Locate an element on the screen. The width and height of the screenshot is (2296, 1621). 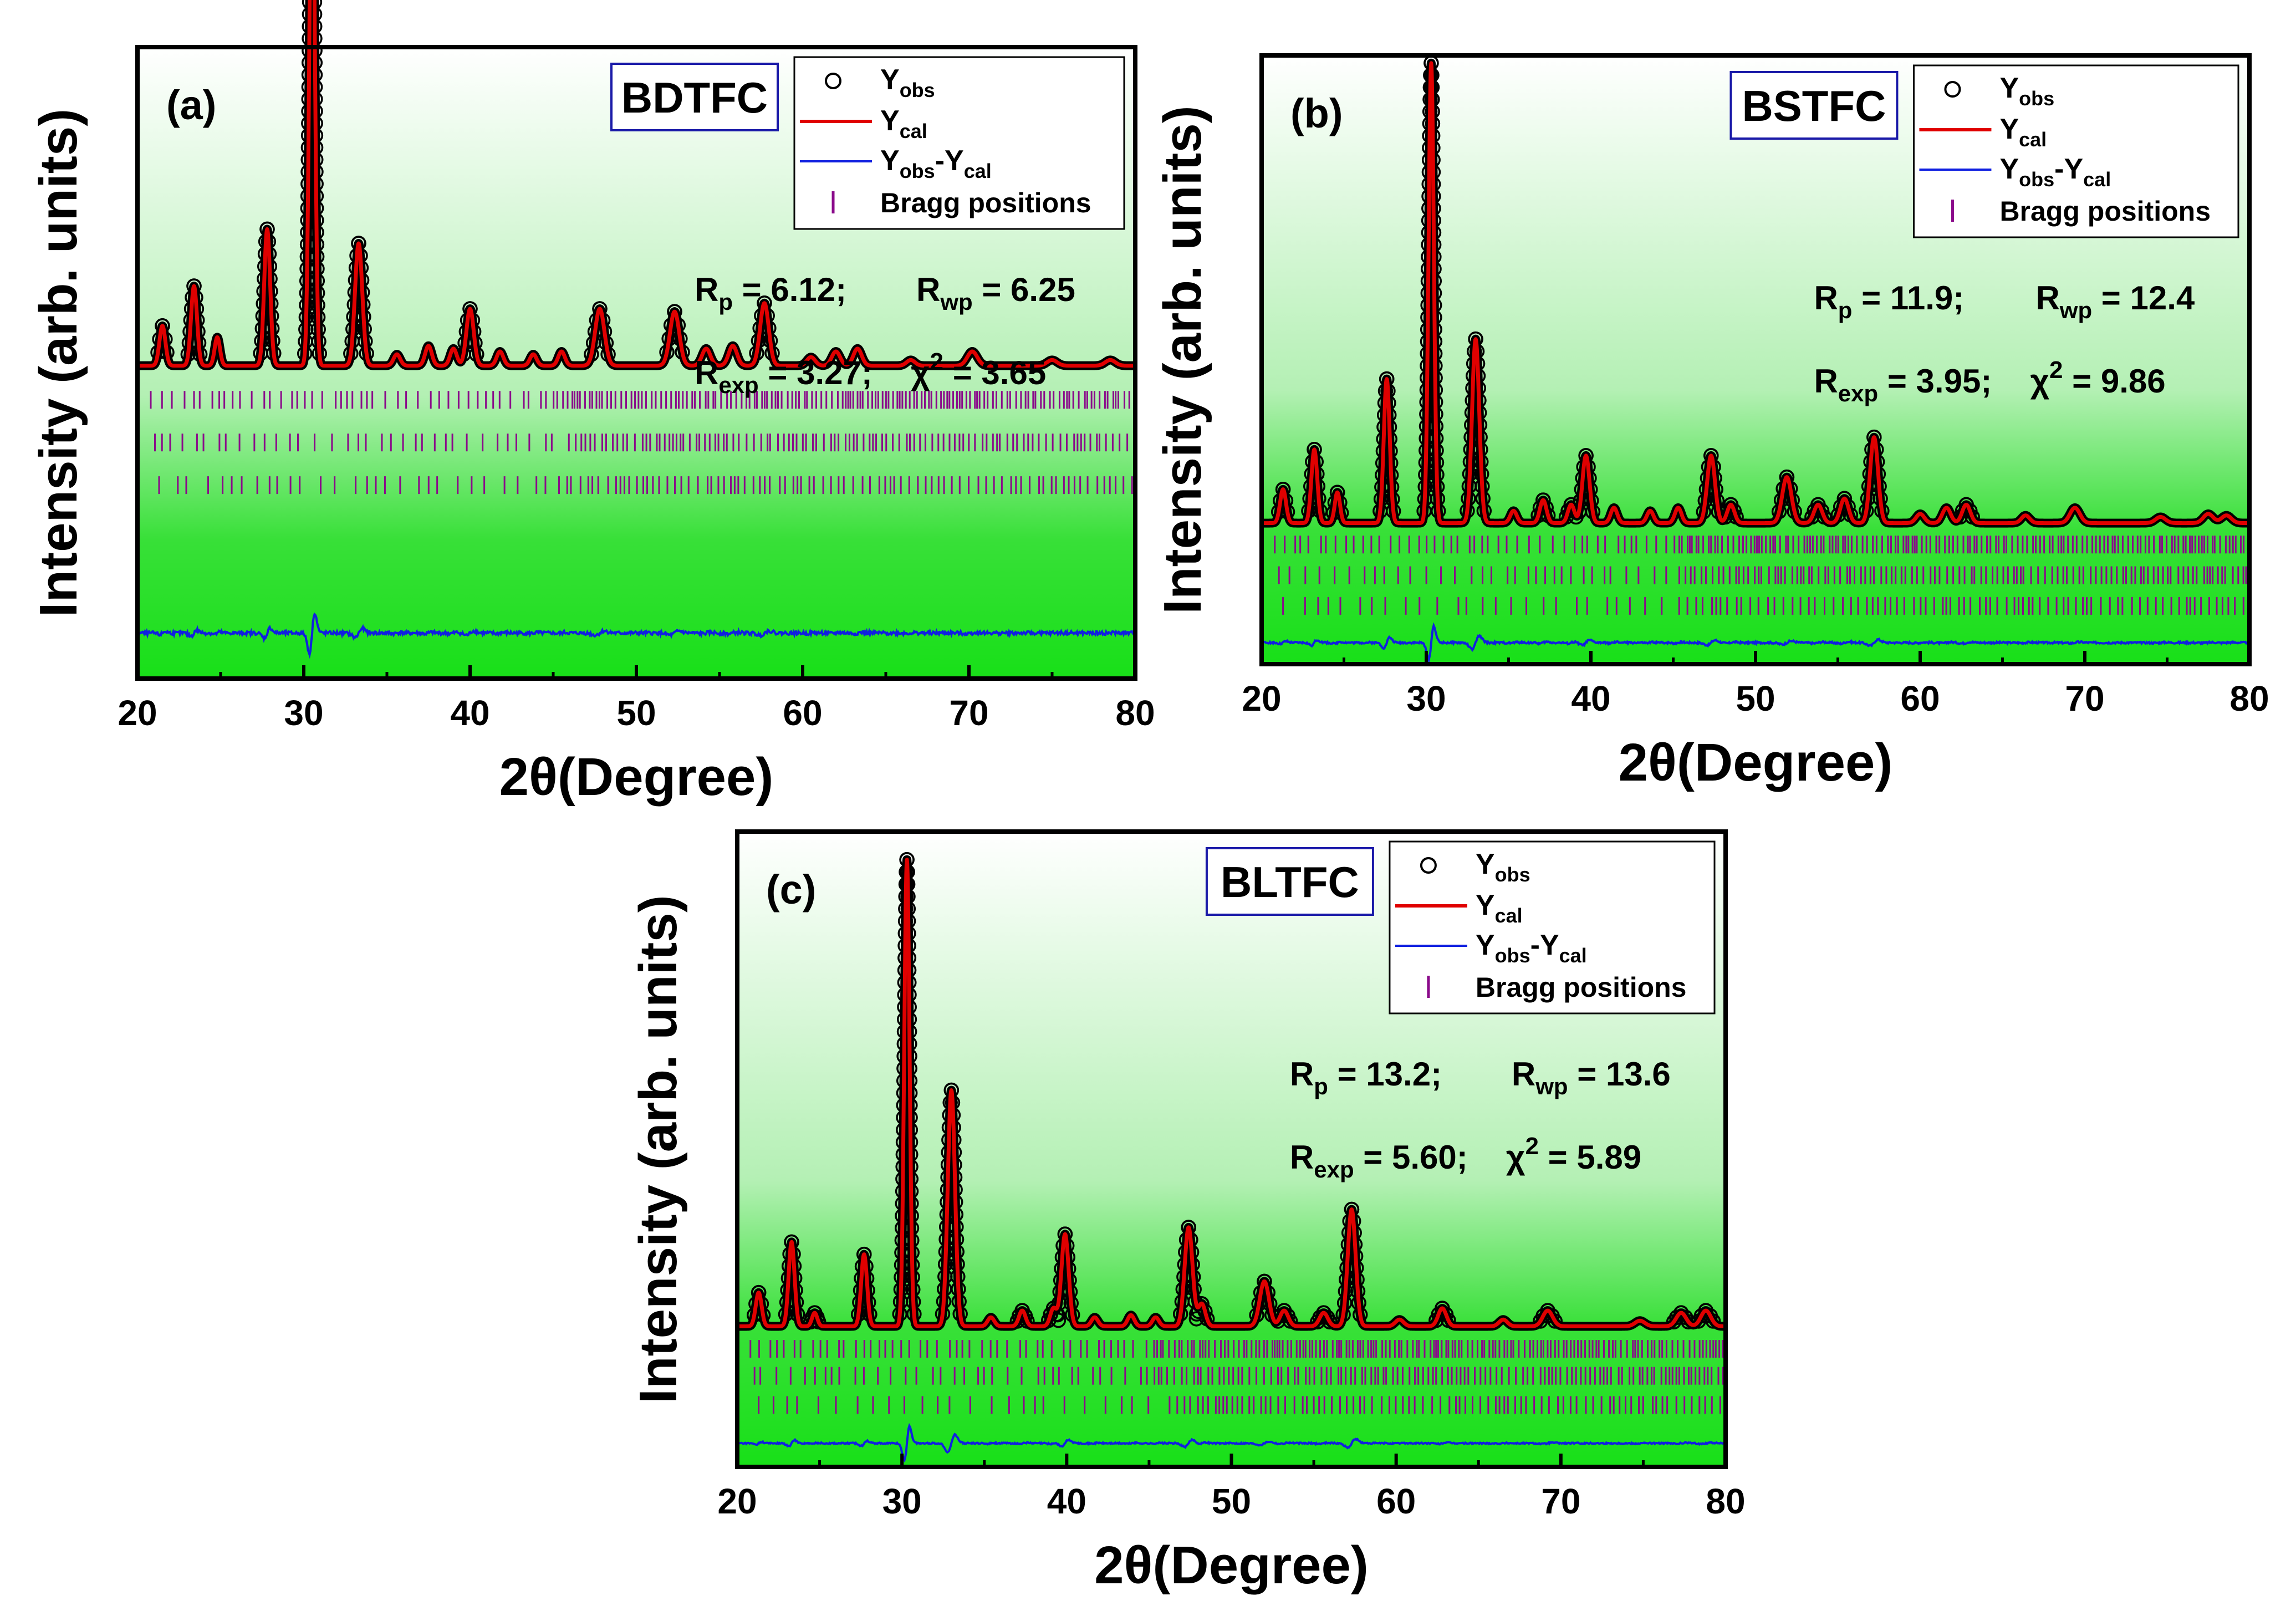
stat-rp: Rp = 11.9; is located at coordinates (1889, 301).